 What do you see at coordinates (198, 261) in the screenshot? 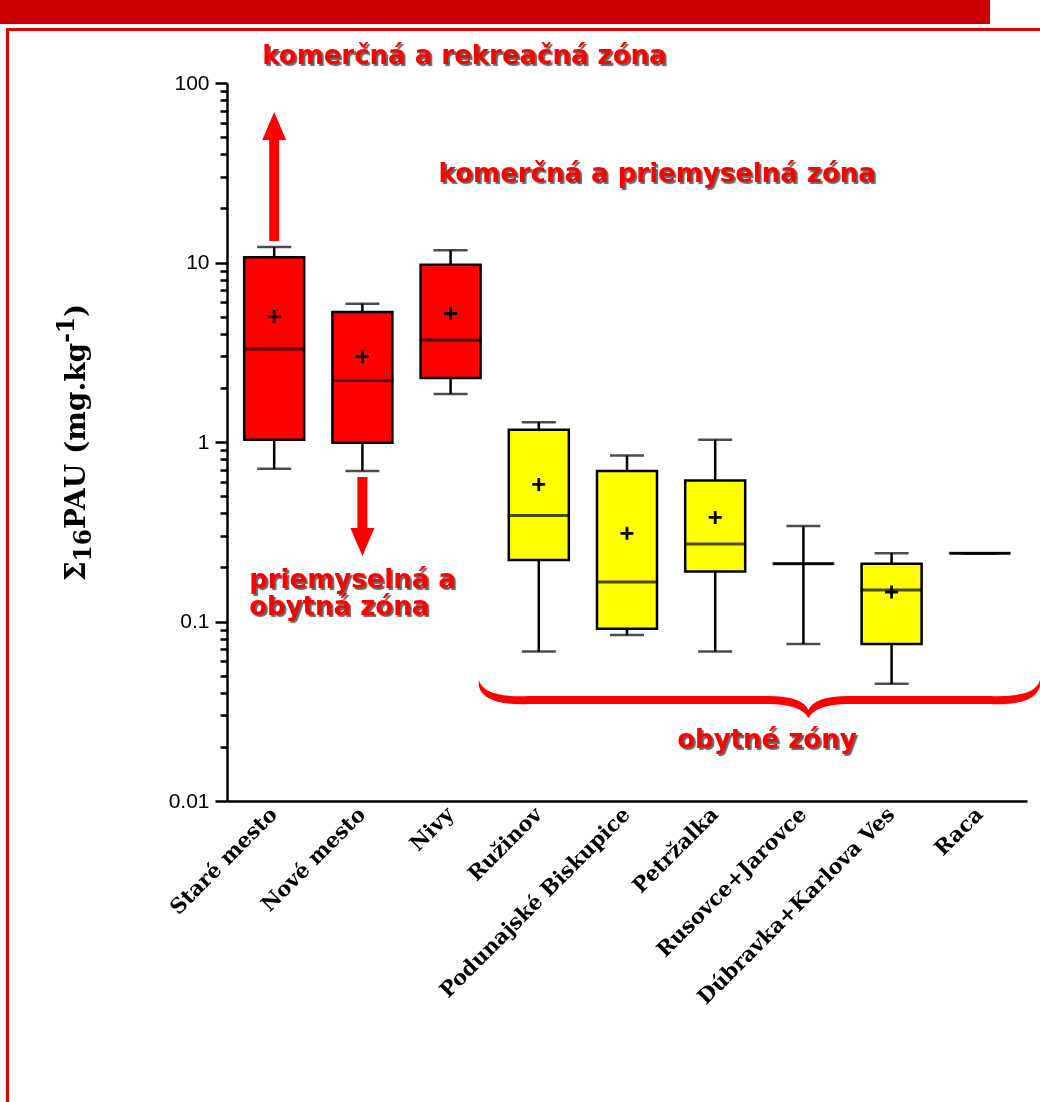
I see `y-tick-label: 10` at bounding box center [198, 261].